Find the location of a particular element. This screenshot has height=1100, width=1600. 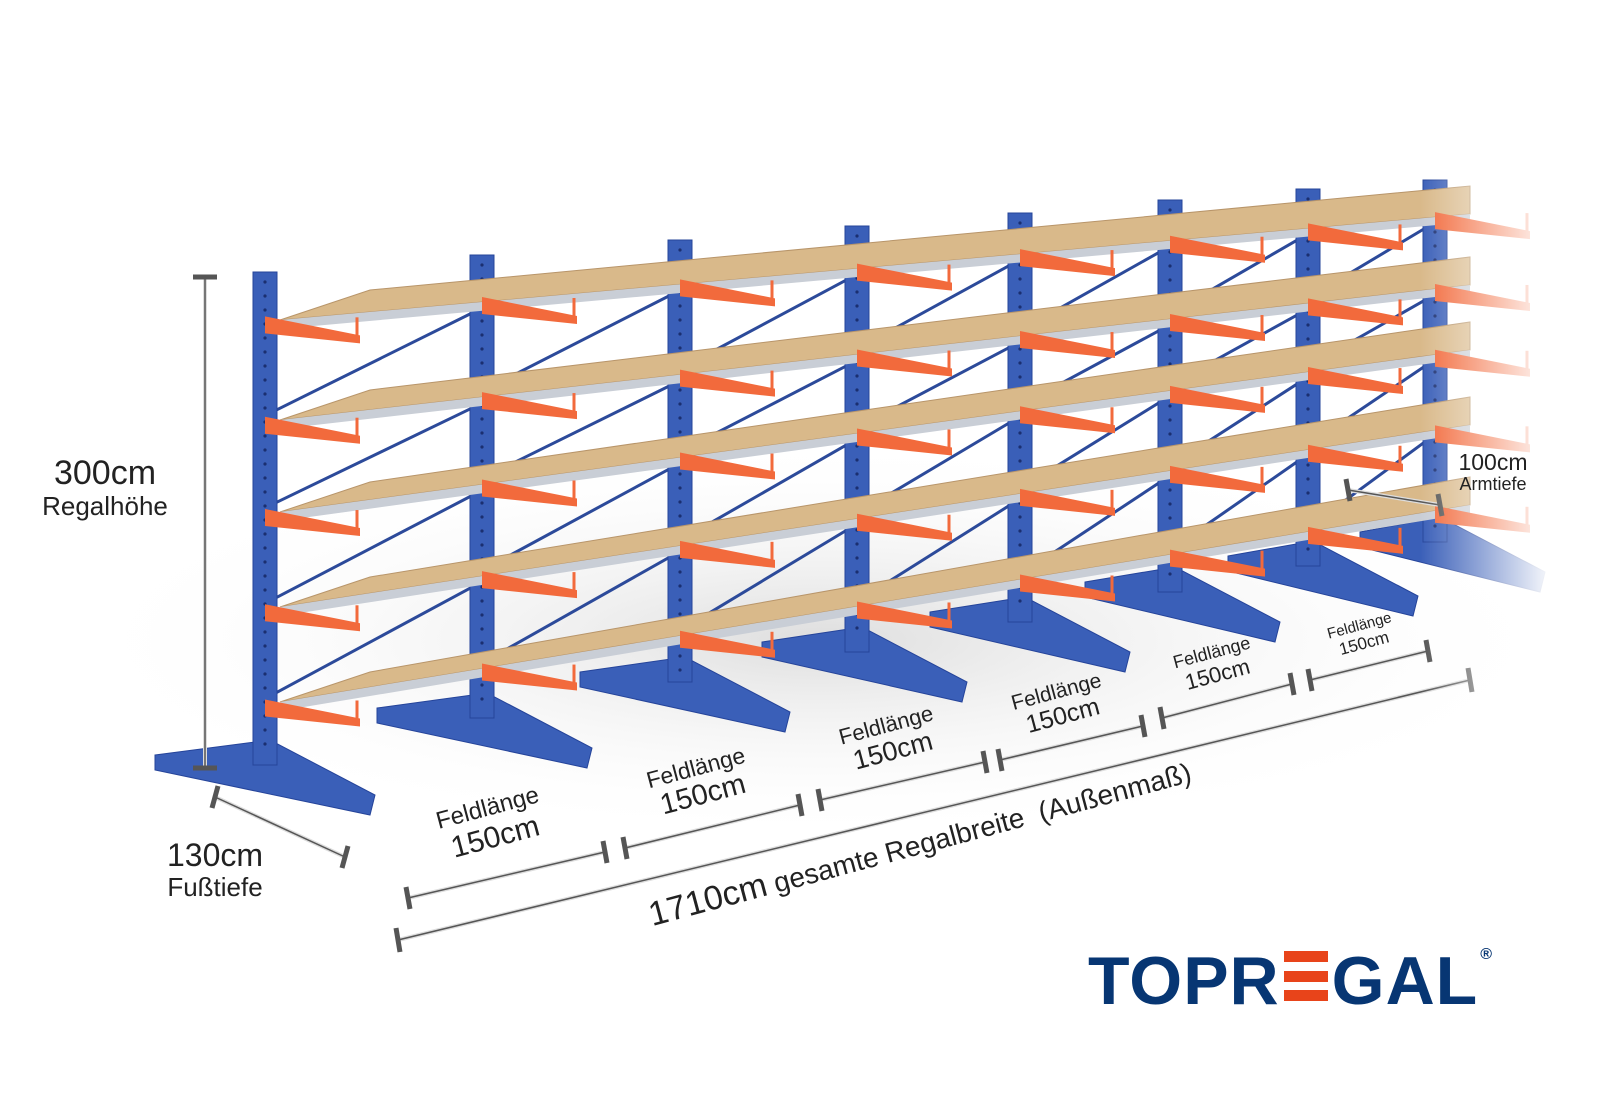

foot-depth-label: 130cm Fußtiefe is located at coordinates (215, 869).